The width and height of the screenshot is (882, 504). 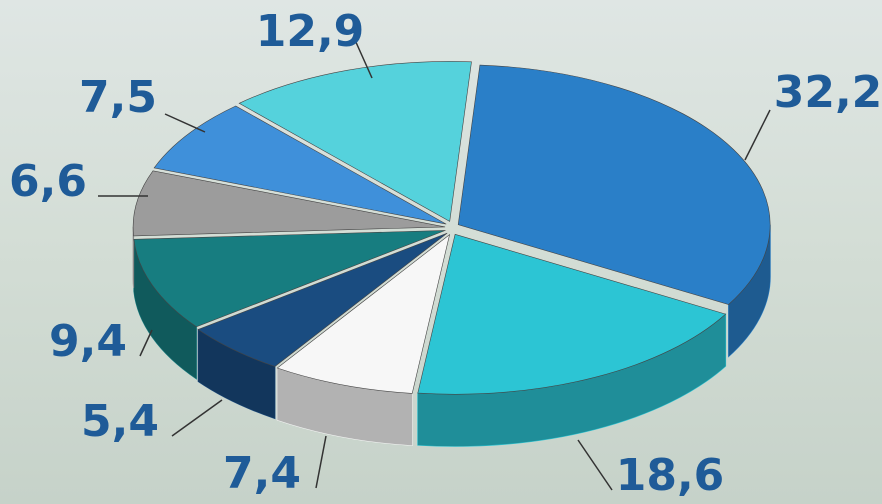 What do you see at coordinates (310, 31) in the screenshot?
I see `data-label: 12,9` at bounding box center [310, 31].